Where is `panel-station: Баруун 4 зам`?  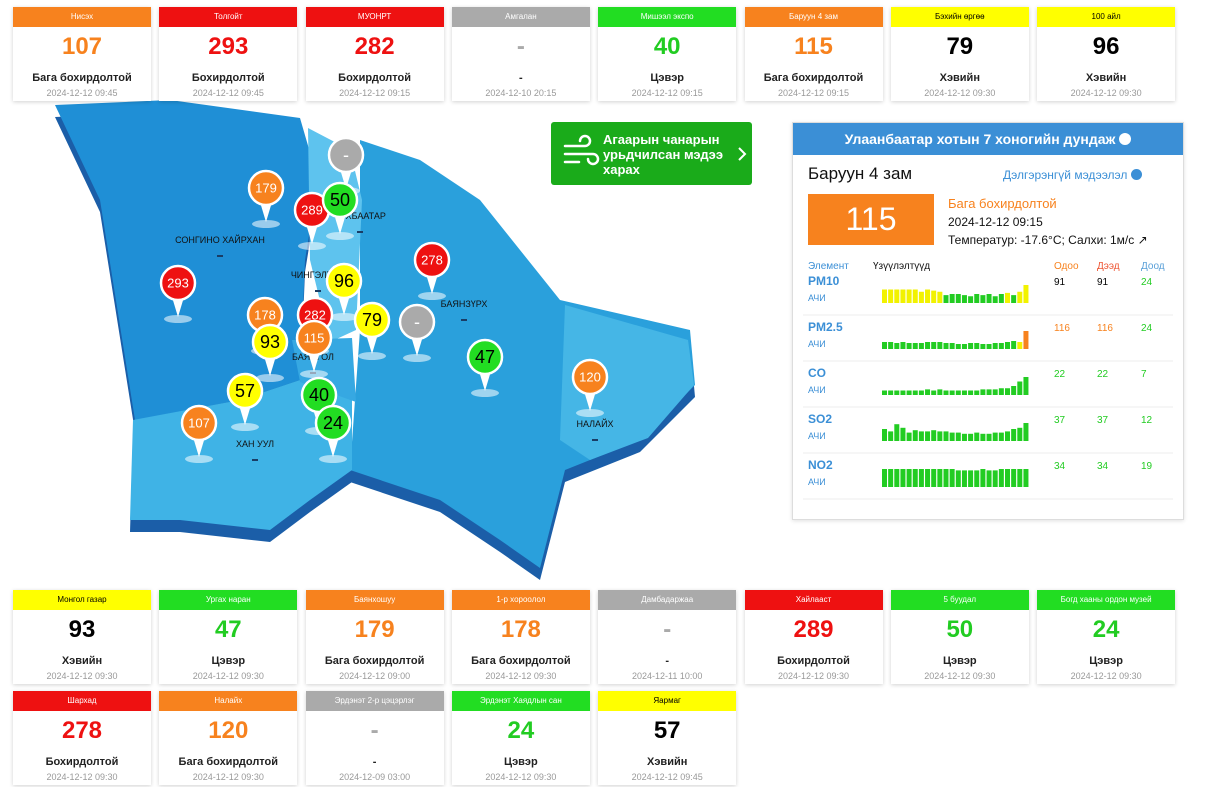
panel-station: Баруун 4 зам is located at coordinates (860, 173).